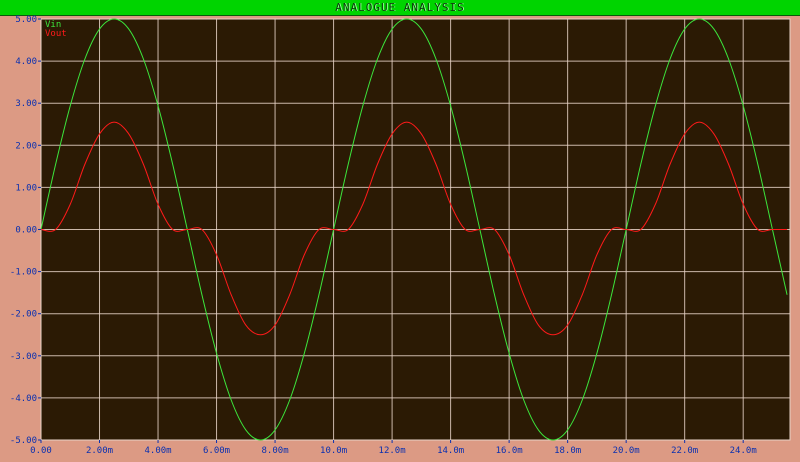  I want to click on x-tick-label: 16.0m, so click(509, 451).